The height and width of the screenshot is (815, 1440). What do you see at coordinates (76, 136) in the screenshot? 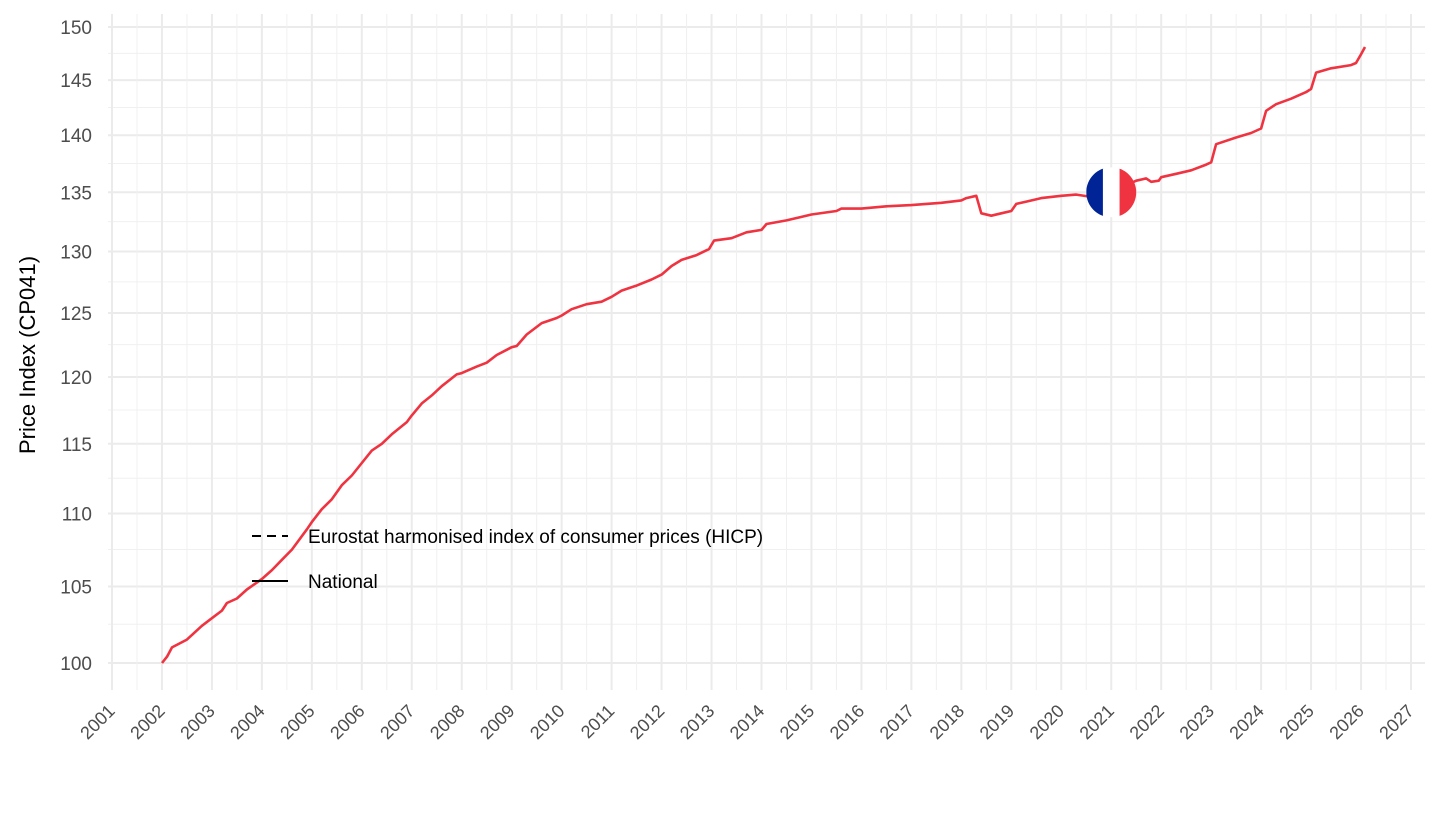
I see `y-tick-label: 140` at bounding box center [76, 136].